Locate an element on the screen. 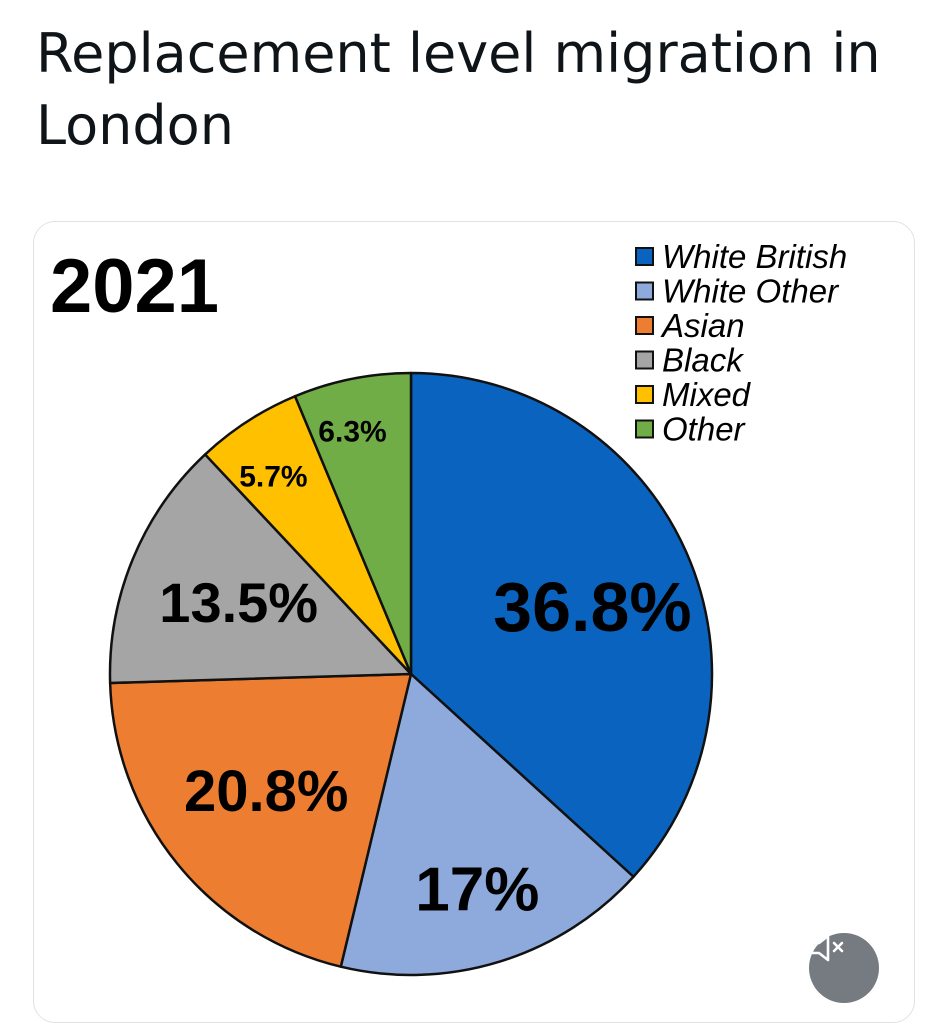  legend-label: White Other is located at coordinates (751, 291).